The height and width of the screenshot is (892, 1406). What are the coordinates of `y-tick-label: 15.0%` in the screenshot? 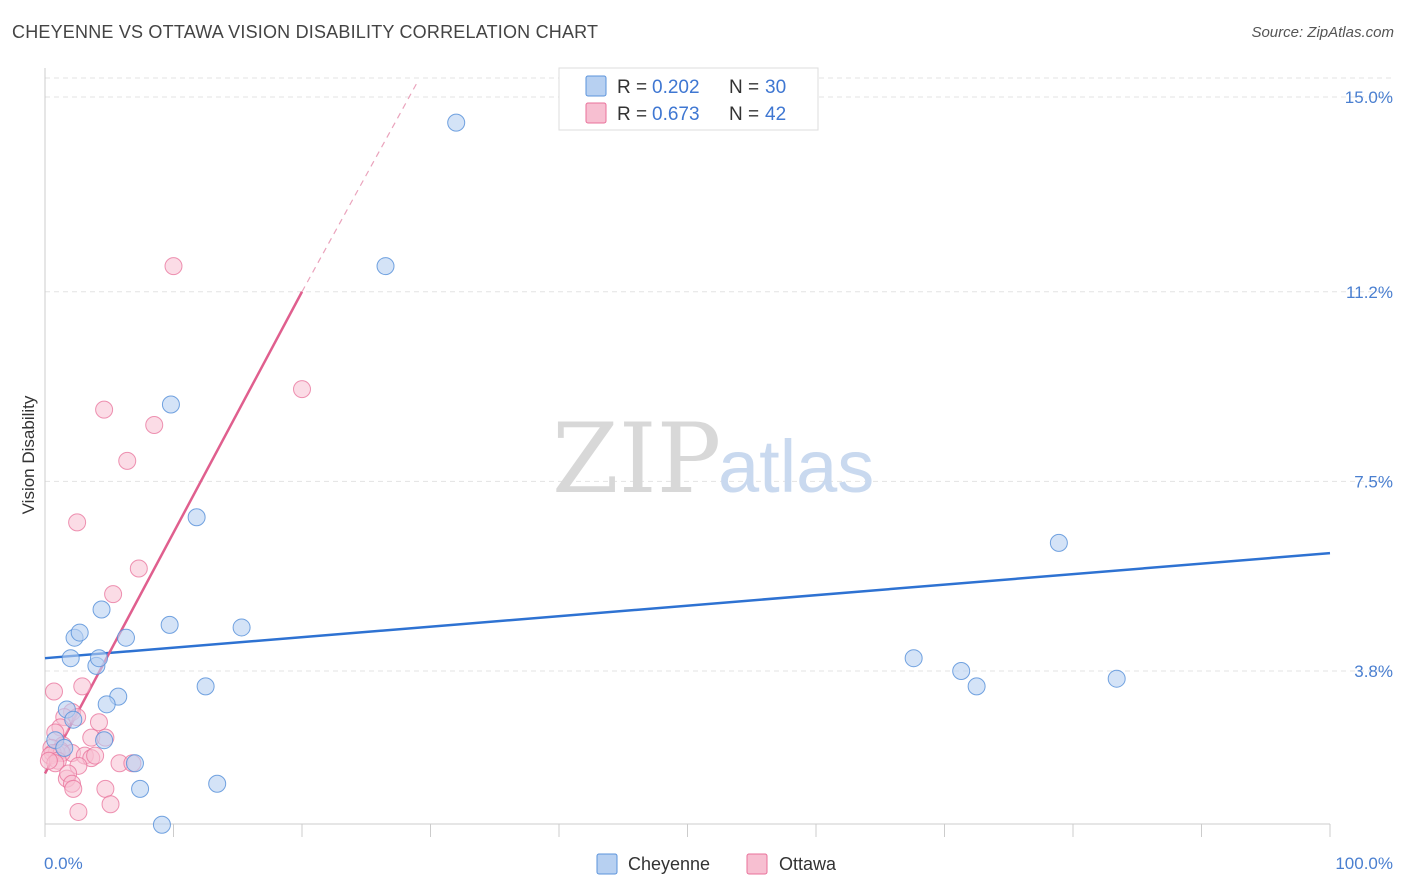 It's located at (1369, 97).